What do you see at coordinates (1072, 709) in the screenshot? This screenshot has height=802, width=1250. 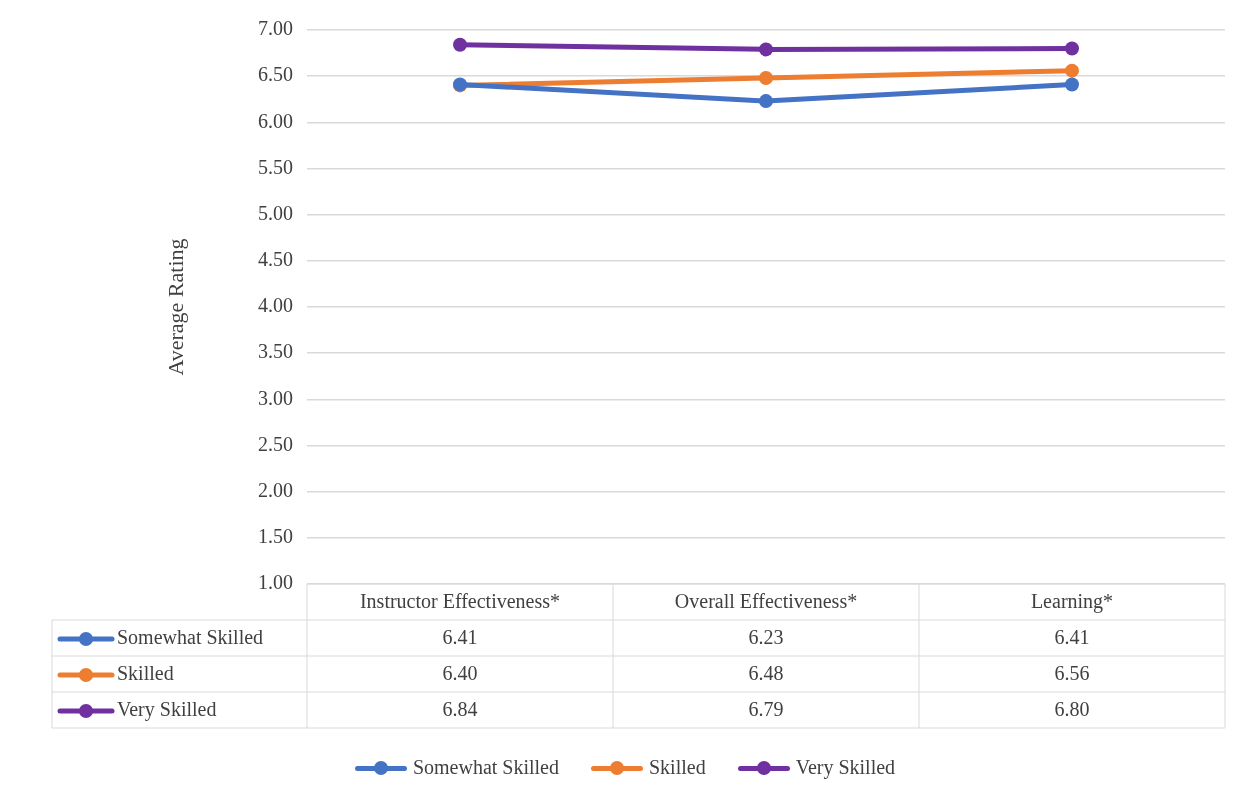 I see `data-label: 6.80` at bounding box center [1072, 709].